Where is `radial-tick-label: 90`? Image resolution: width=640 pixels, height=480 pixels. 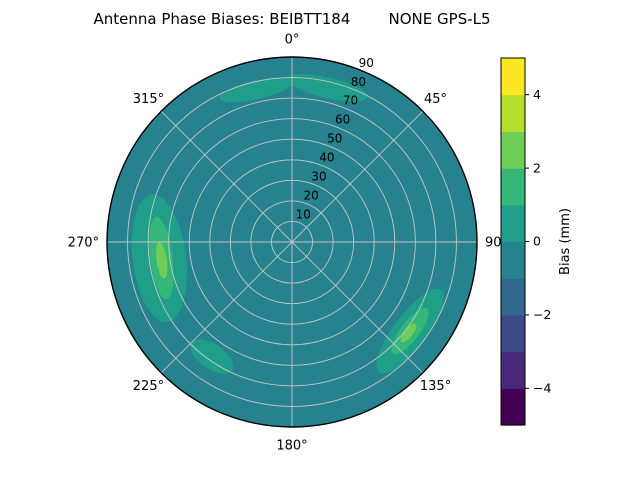
radial-tick-label: 90 is located at coordinates (366, 63).